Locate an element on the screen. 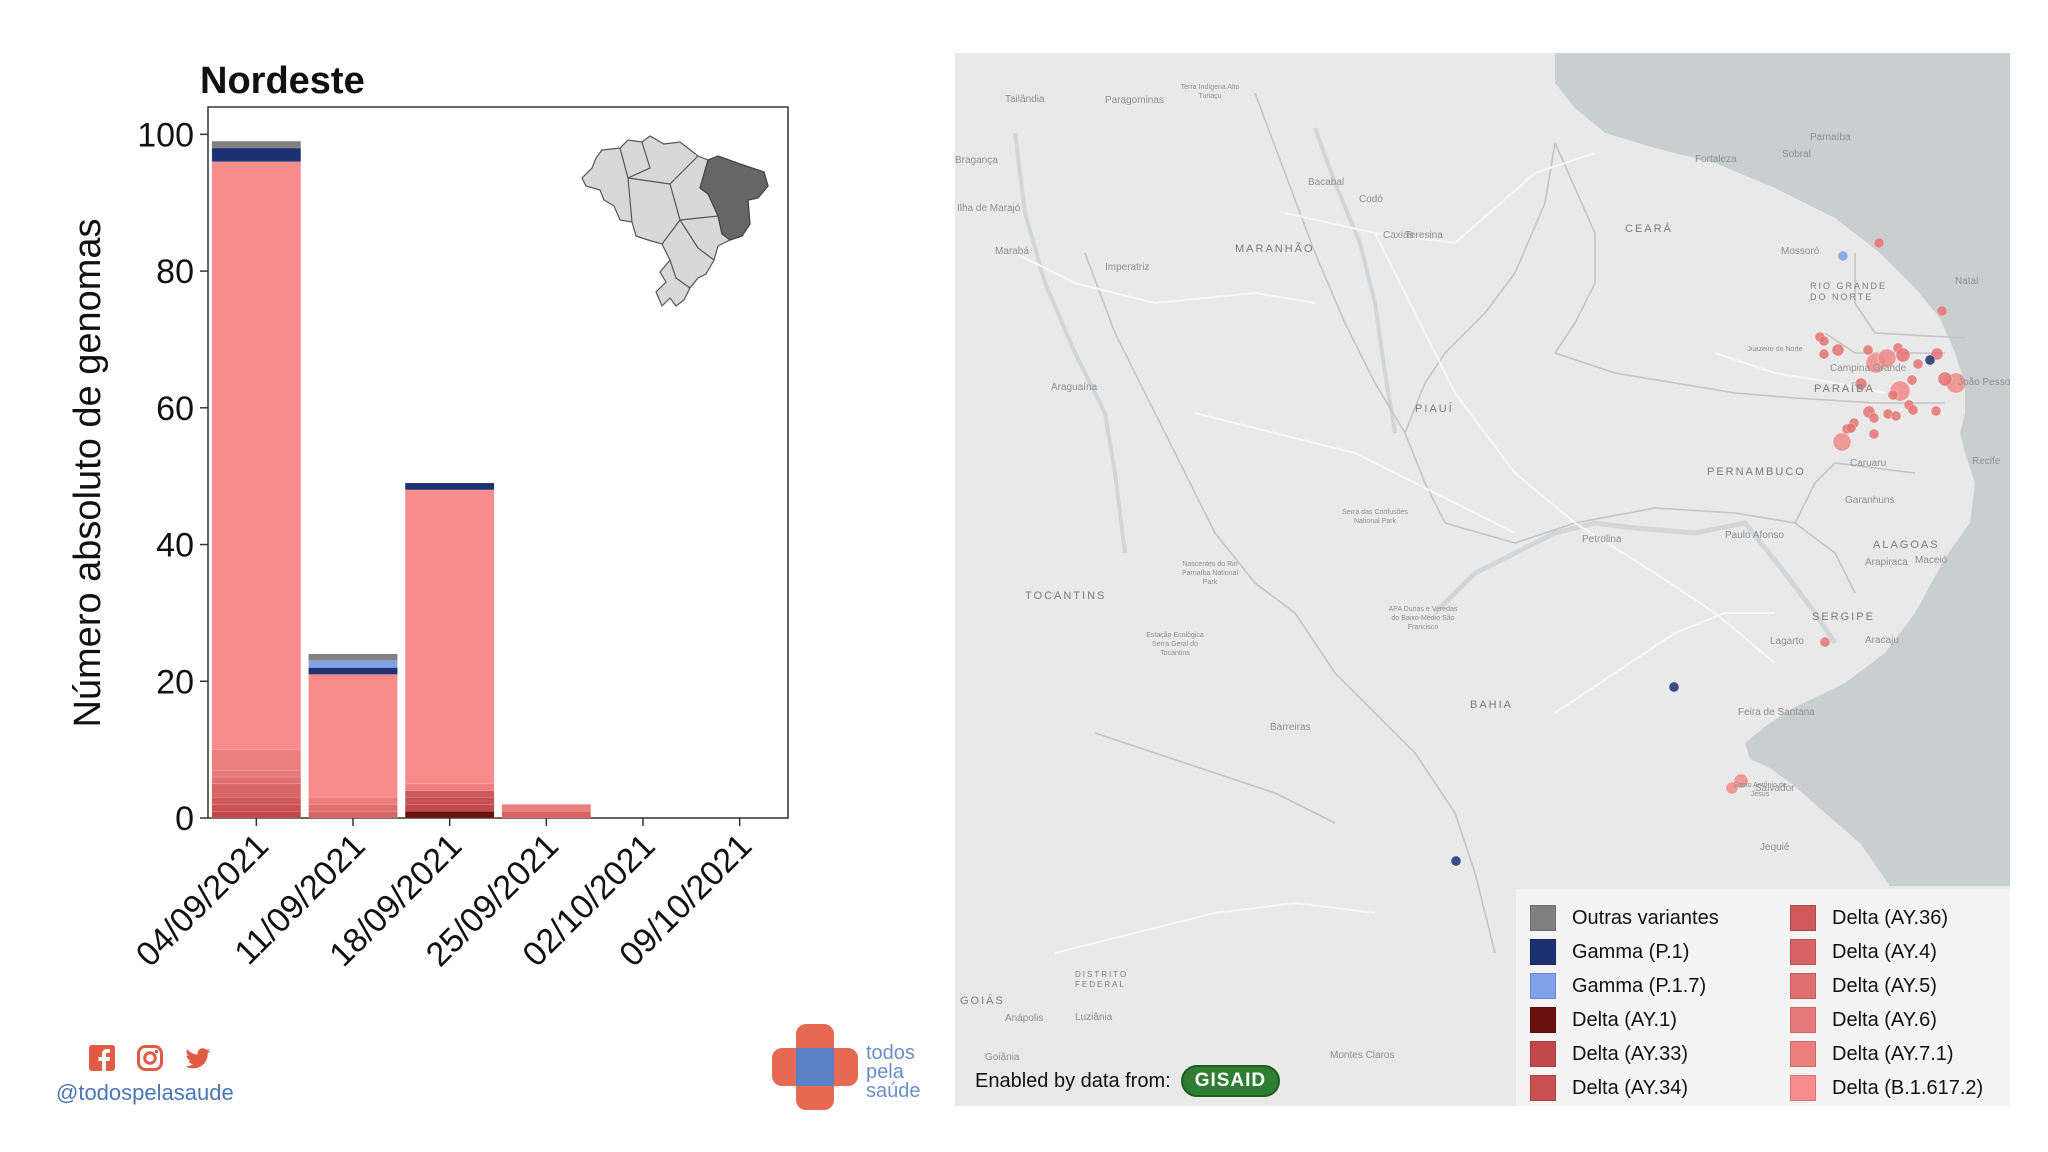  state-label: PERNAMBUCO is located at coordinates (1756, 472).